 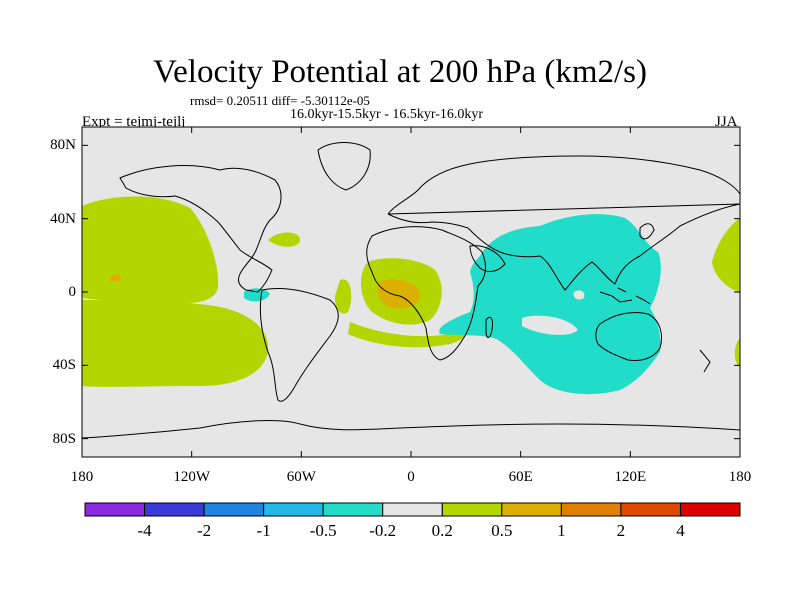 I want to click on negative-anomaly-east-pacific, so click(x=257, y=295).